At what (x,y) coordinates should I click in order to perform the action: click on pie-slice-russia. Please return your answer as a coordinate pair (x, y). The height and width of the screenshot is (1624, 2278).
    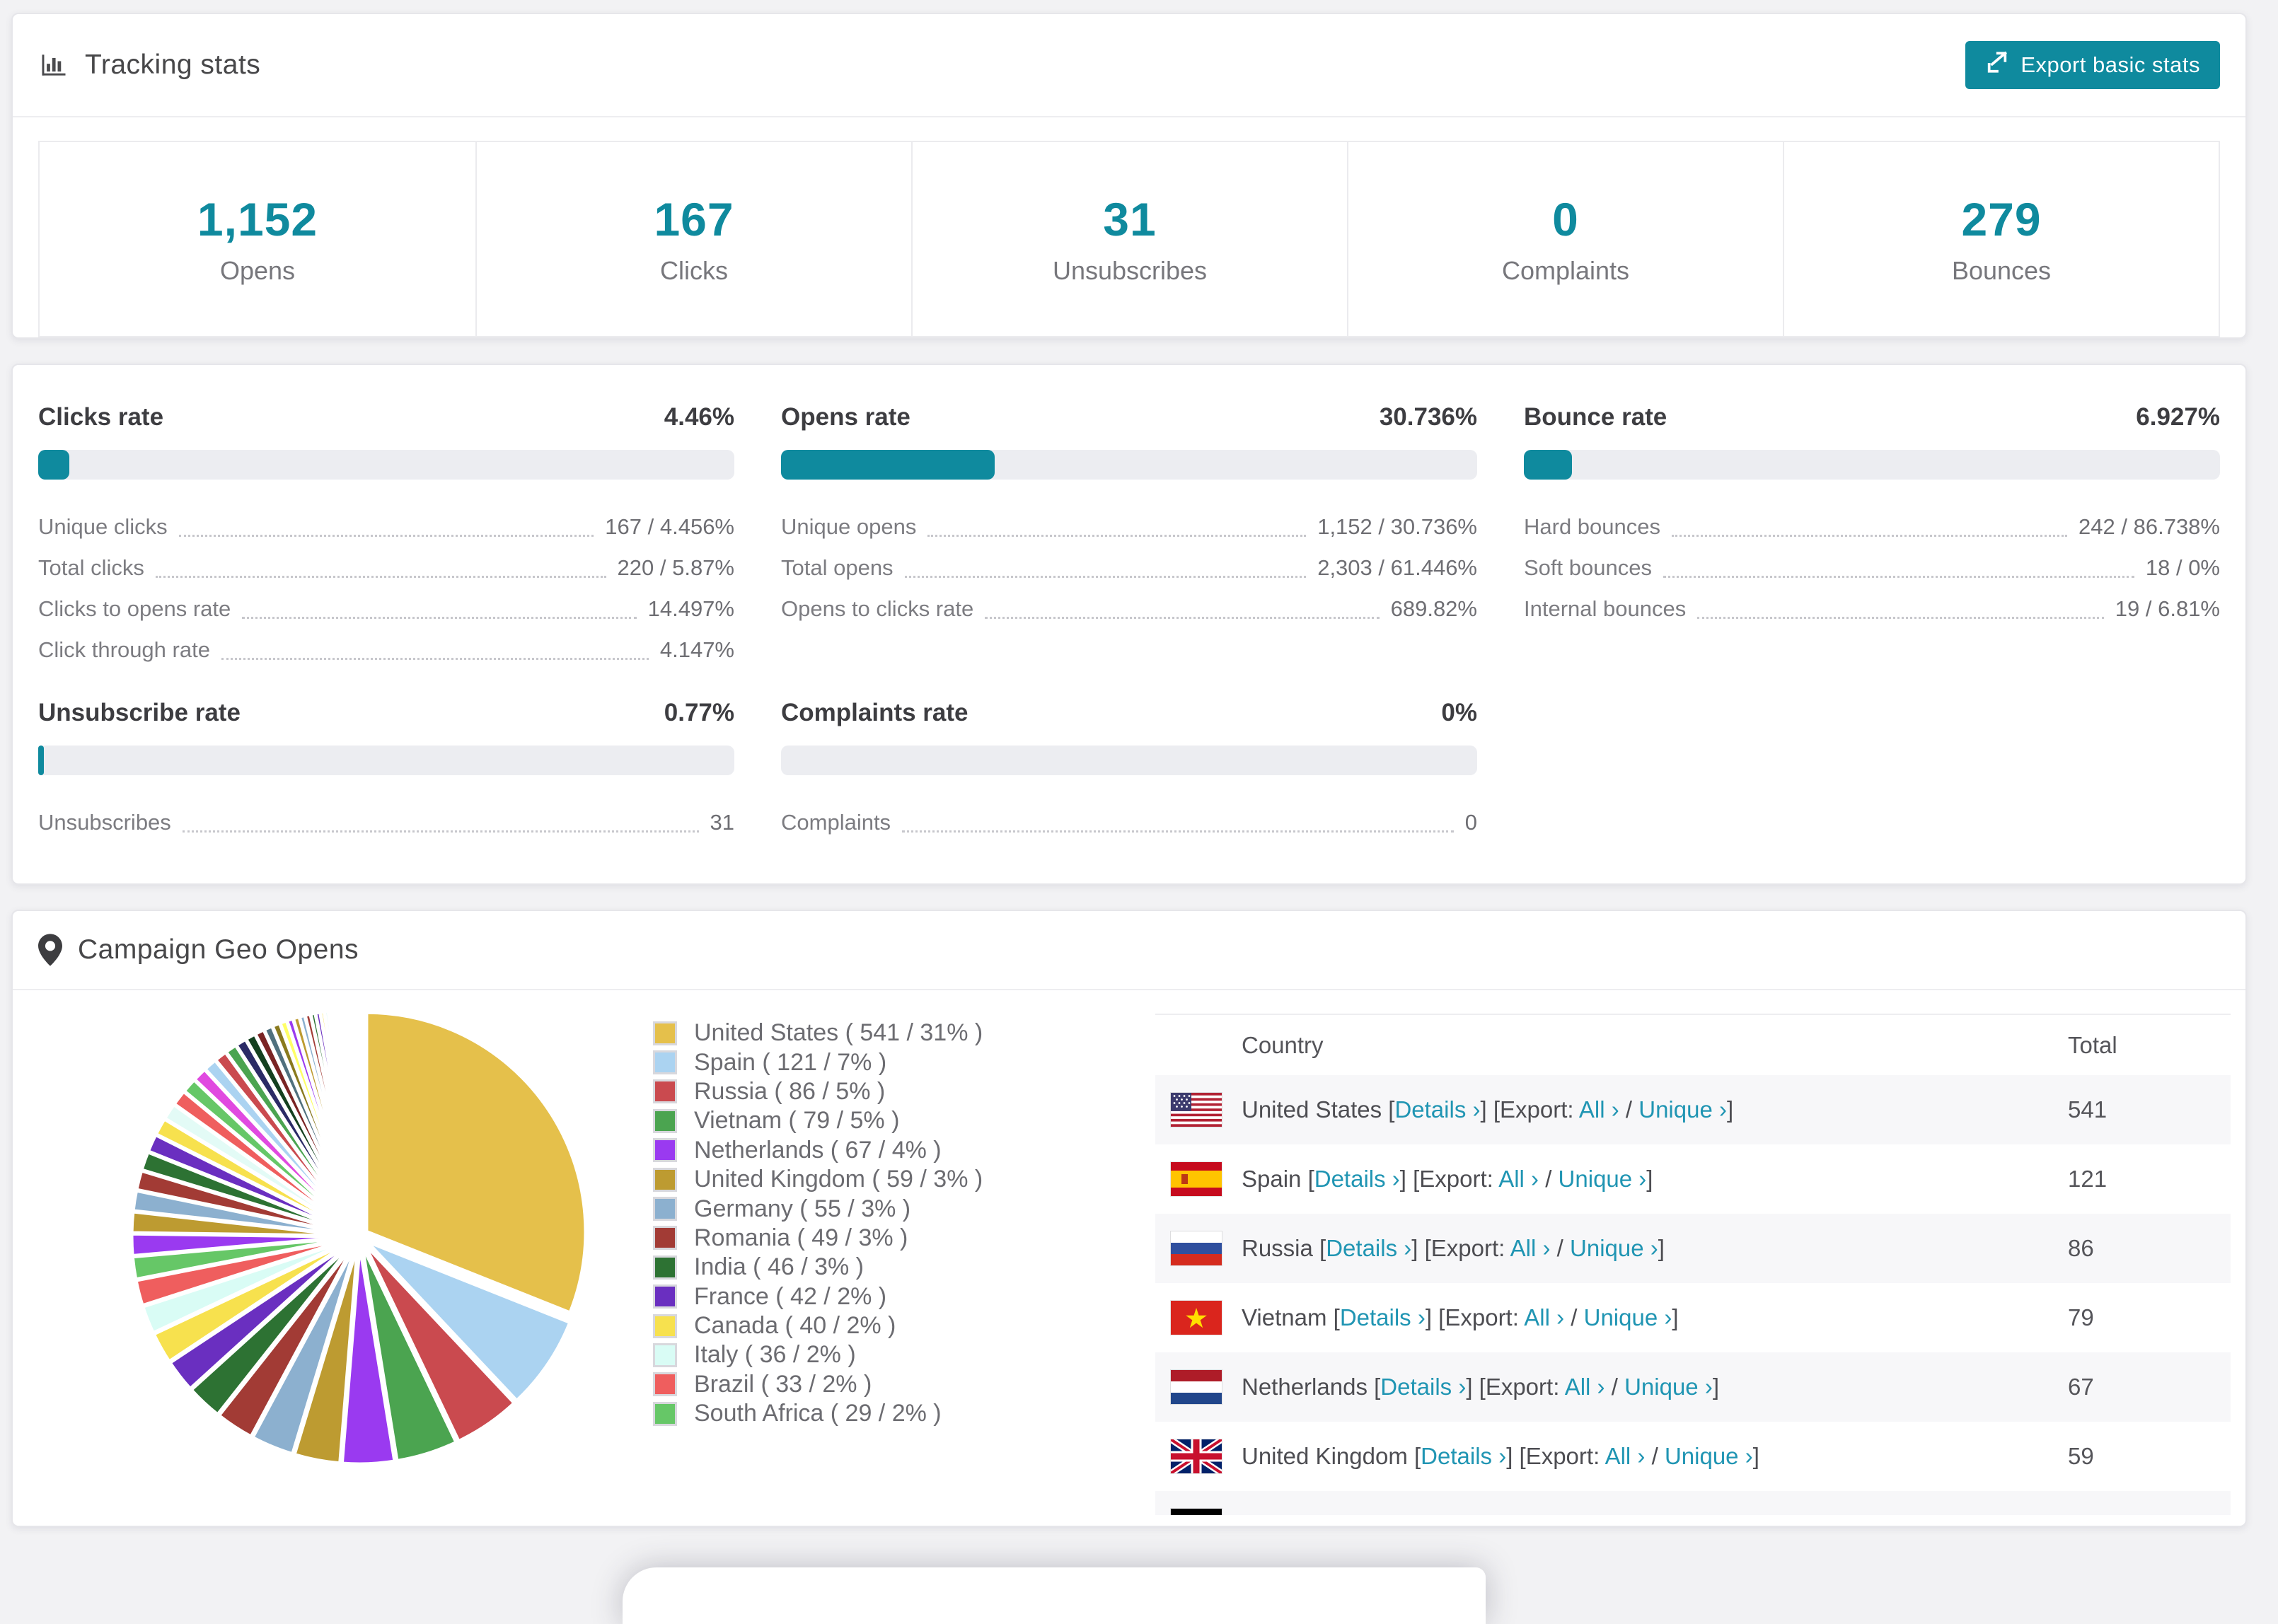
    Looking at the image, I should click on (439, 1342).